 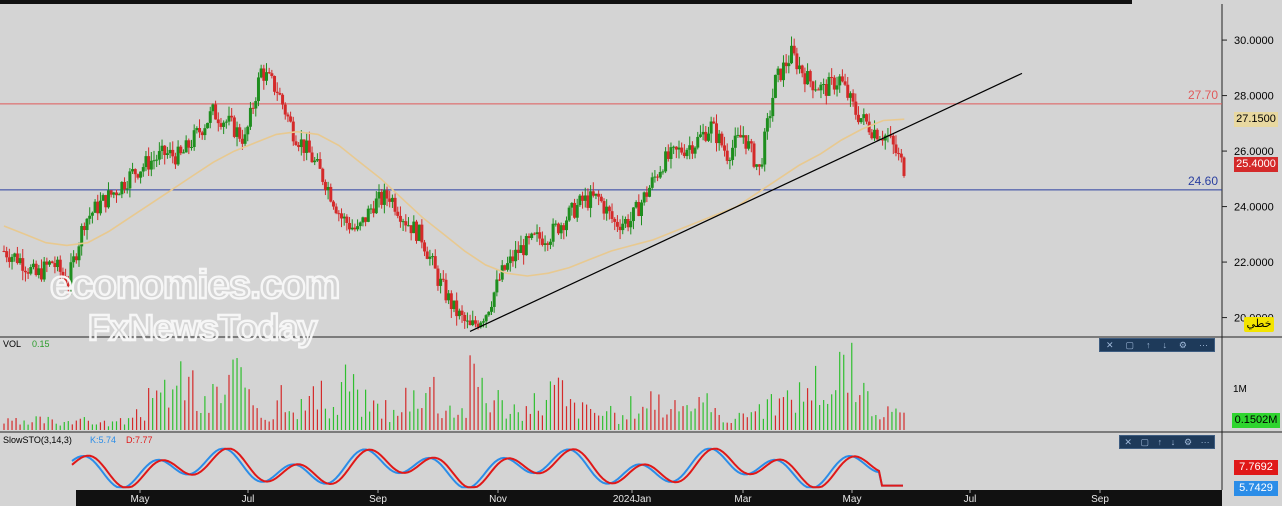 I want to click on x-tick-label: Sep, so click(x=1100, y=499).